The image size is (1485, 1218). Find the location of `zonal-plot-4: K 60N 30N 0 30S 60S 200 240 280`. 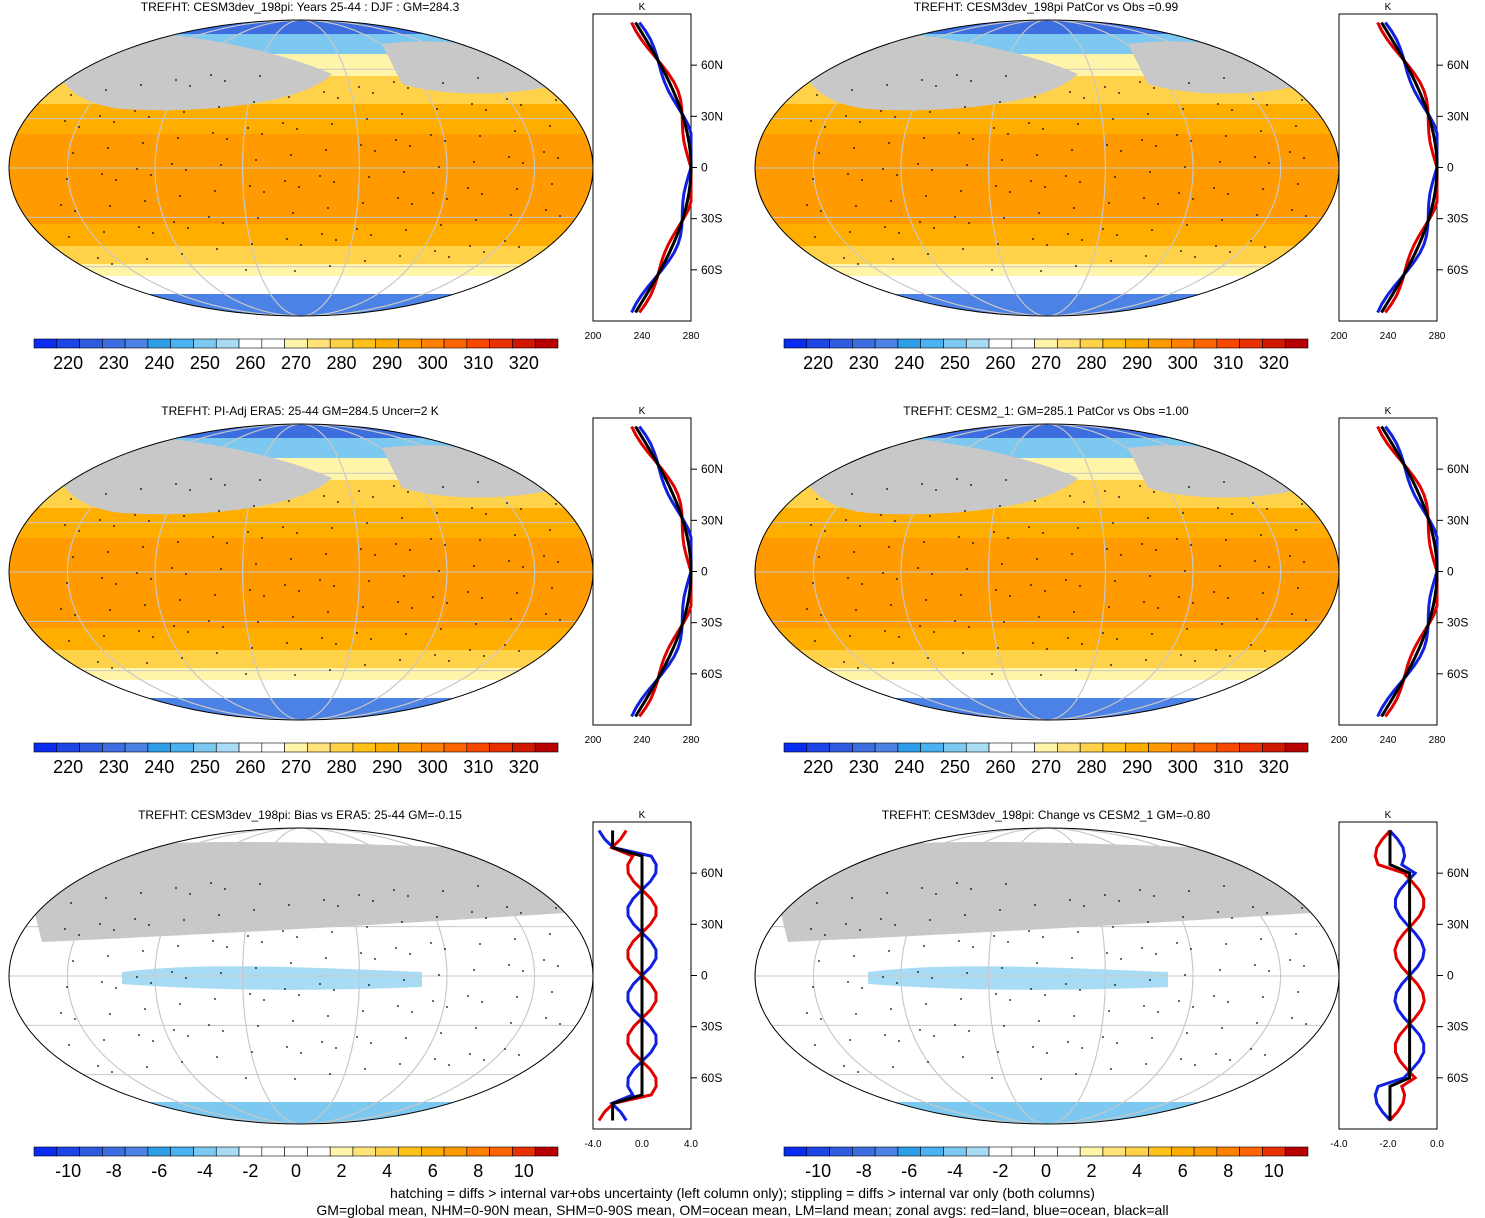

zonal-plot-4: K 60N 30N 0 30S 60S 200 240 280 is located at coordinates (1400, 576).